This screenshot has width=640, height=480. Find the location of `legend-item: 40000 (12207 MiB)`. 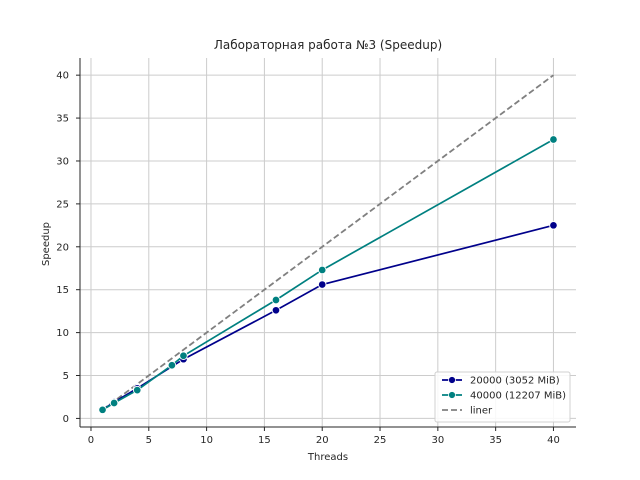

legend-item: 40000 (12207 MiB) is located at coordinates (504, 396).